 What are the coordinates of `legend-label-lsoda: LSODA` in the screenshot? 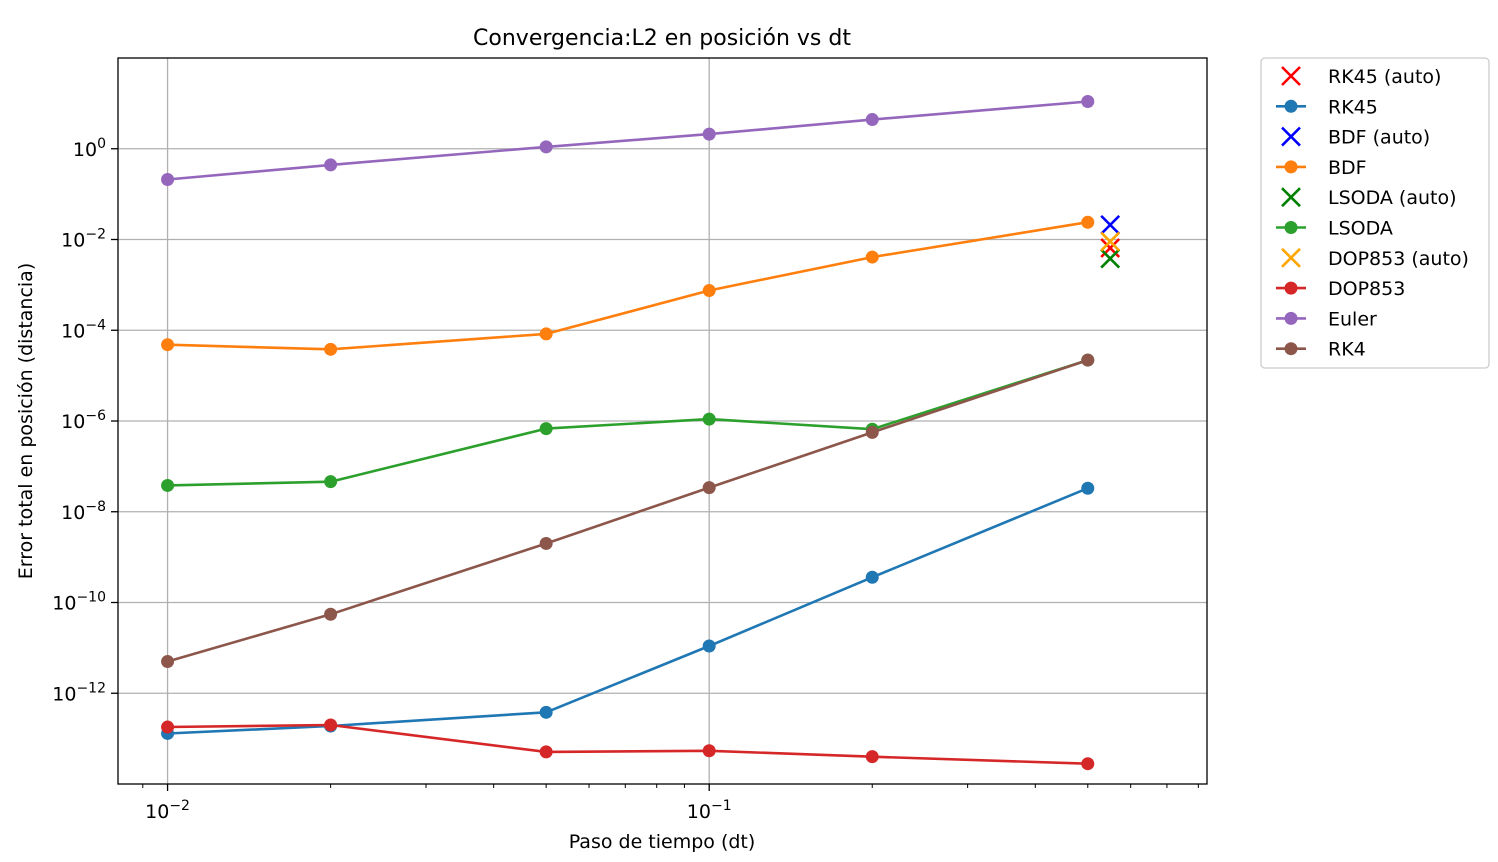 It's located at (1360, 229).